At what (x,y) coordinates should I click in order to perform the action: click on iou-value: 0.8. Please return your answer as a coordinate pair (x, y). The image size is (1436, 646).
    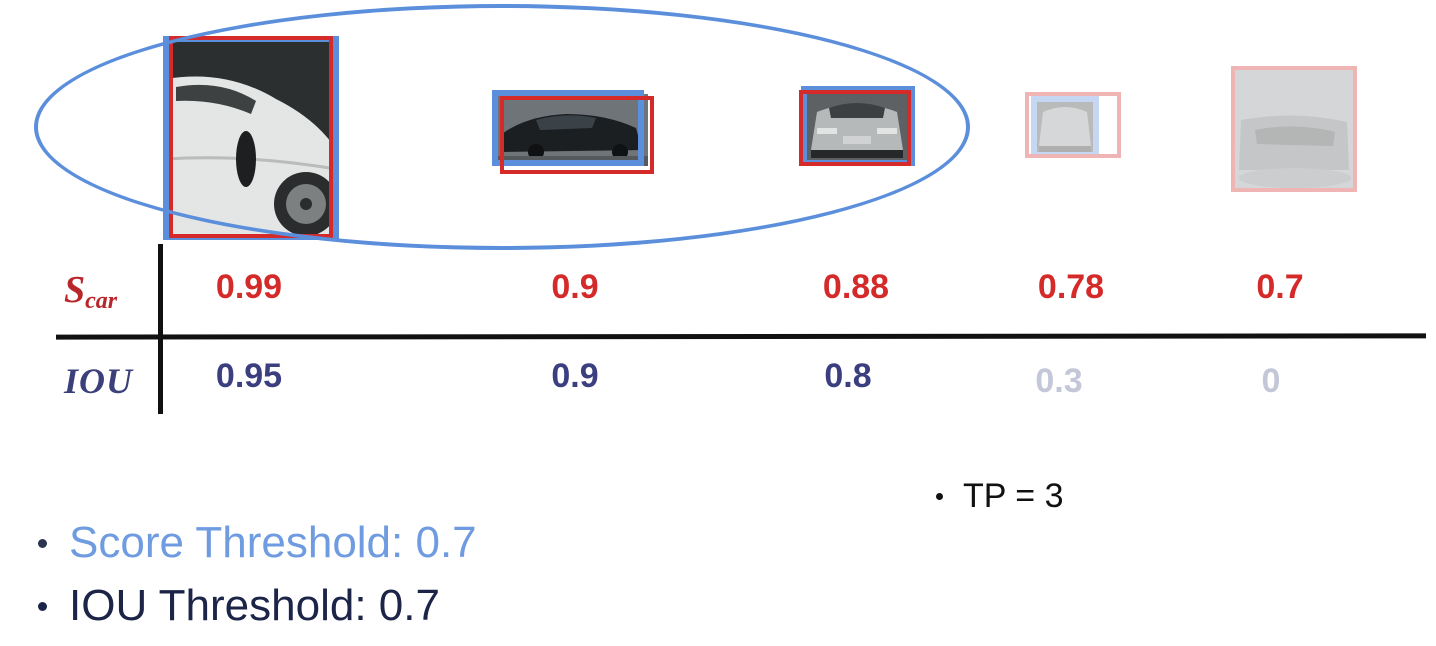
    Looking at the image, I should click on (848, 376).